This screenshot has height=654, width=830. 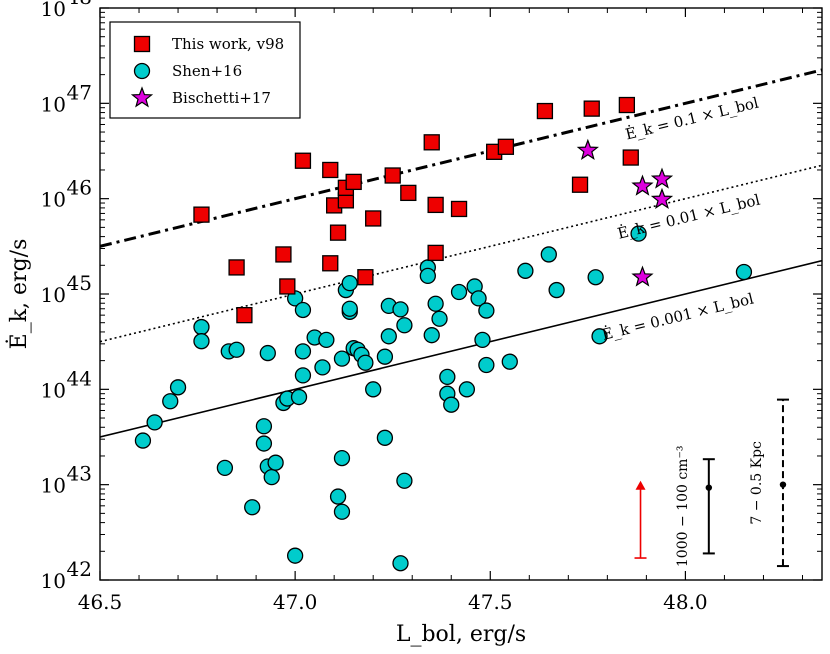 What do you see at coordinates (678, 316) in the screenshot?
I see `reference-line-label-3: Ė_k = 0.001 × L_bol` at bounding box center [678, 316].